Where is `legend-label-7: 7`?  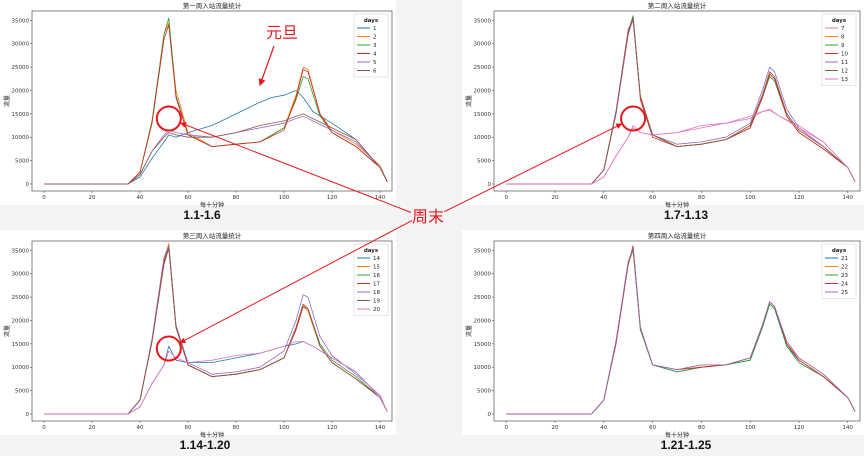 legend-label-7: 7 is located at coordinates (843, 29).